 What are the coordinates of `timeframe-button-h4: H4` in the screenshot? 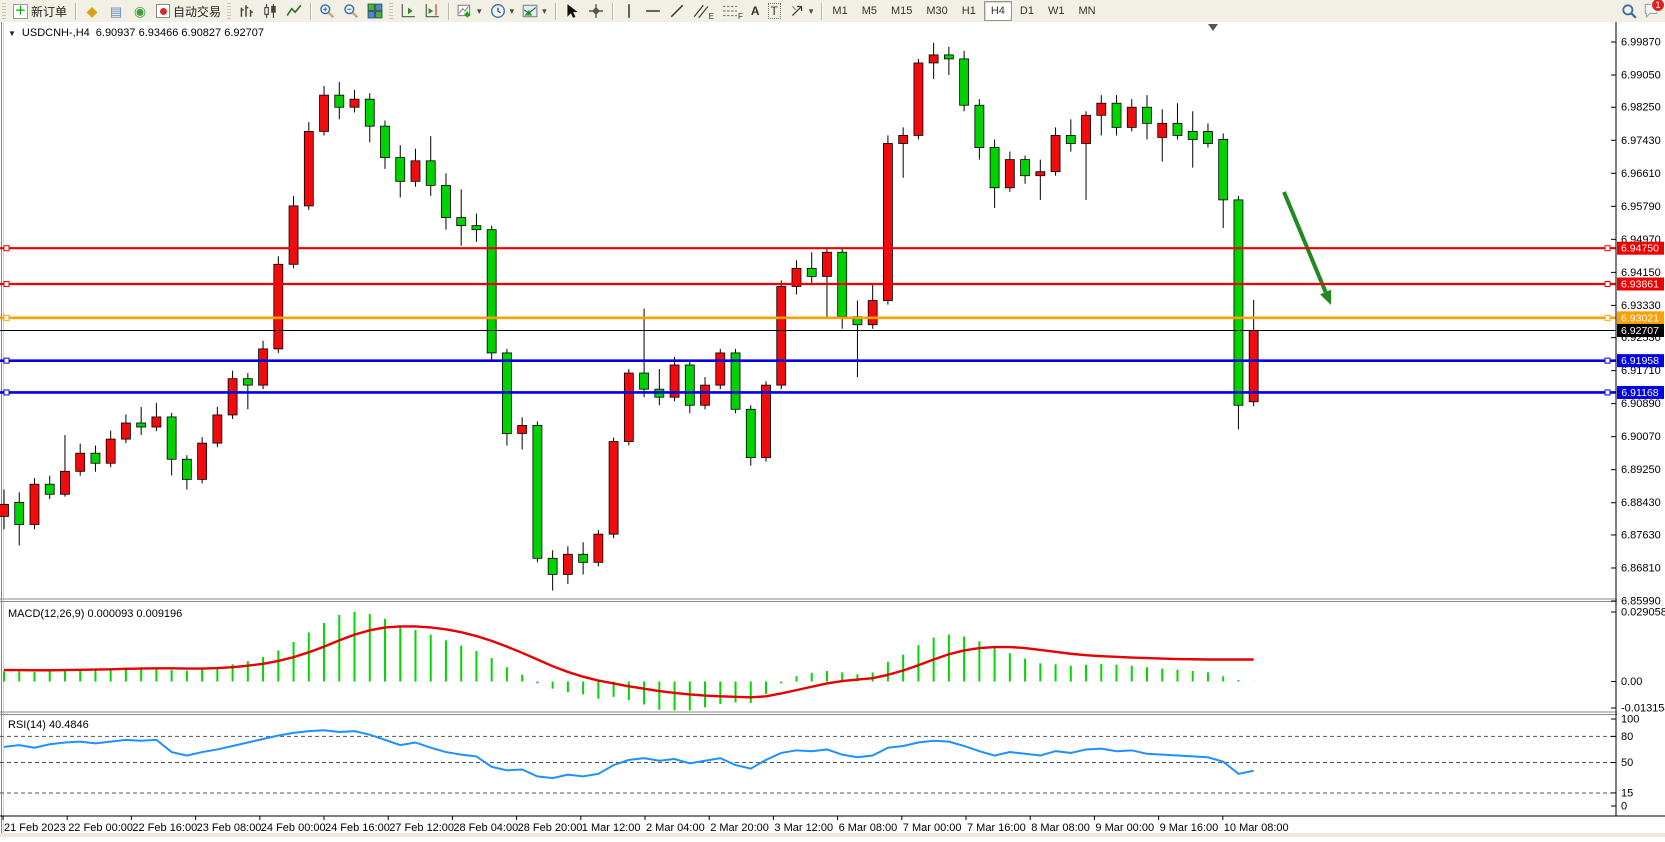 It's located at (997, 11).